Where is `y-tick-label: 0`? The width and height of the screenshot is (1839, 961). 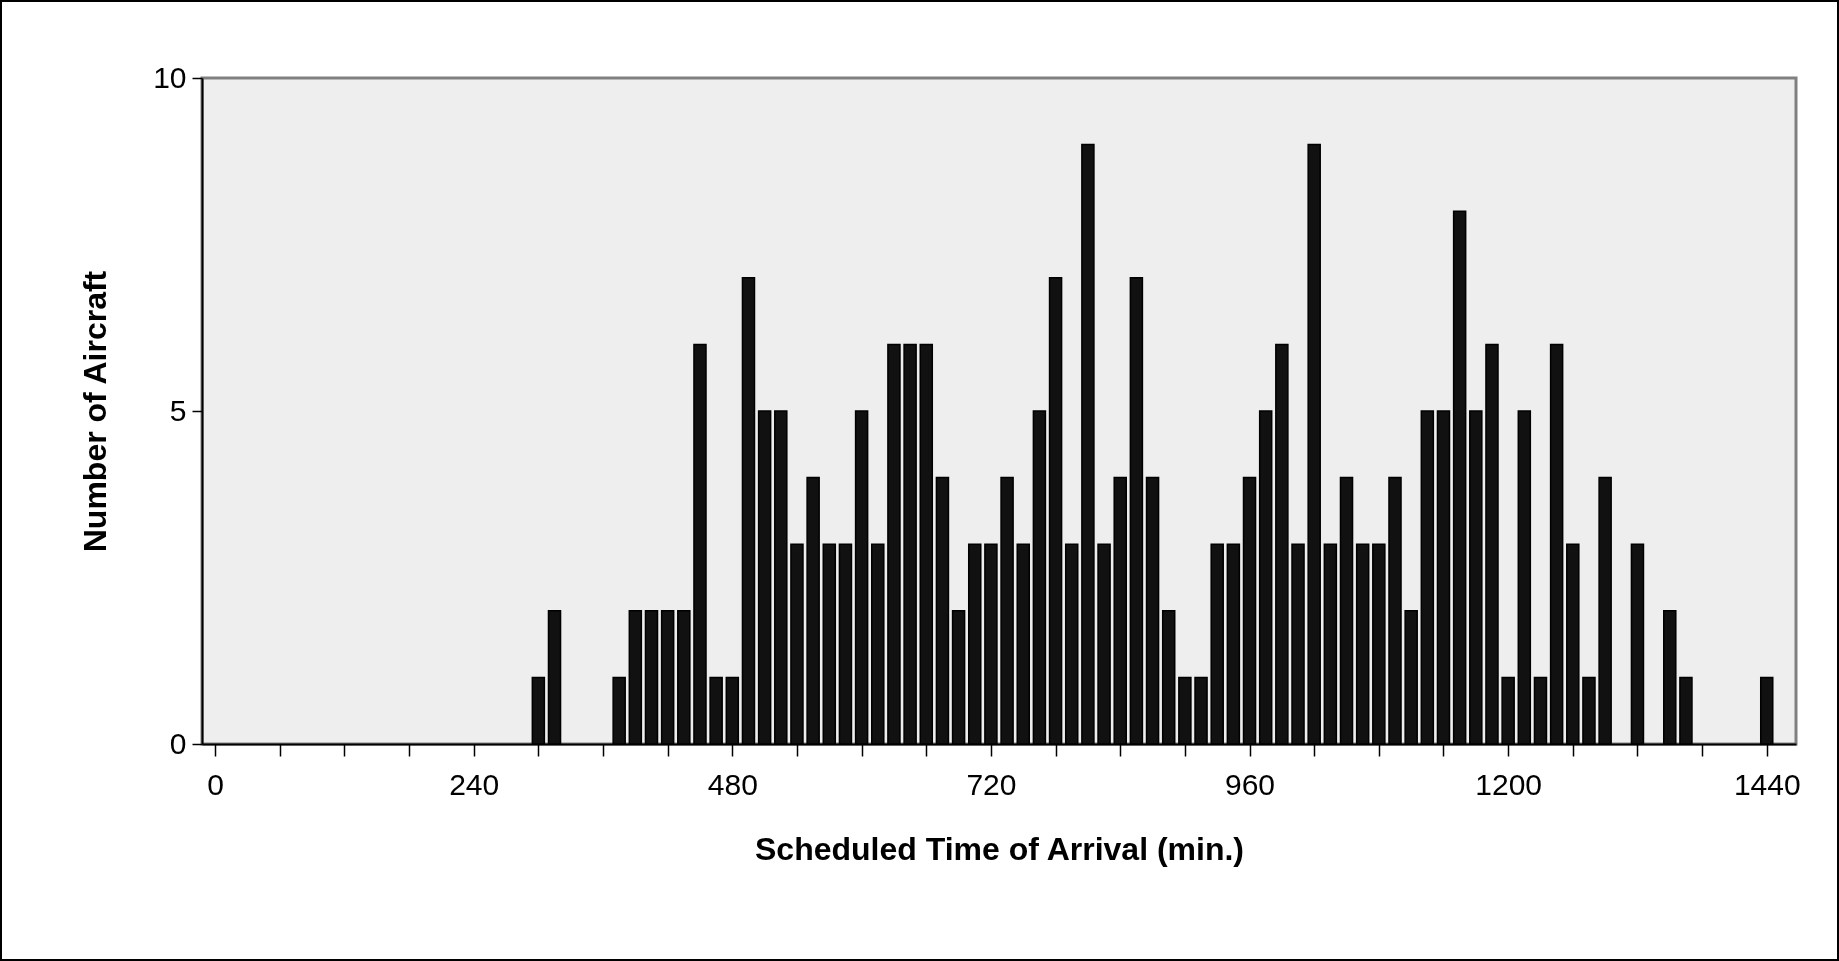
y-tick-label: 0 is located at coordinates (178, 743).